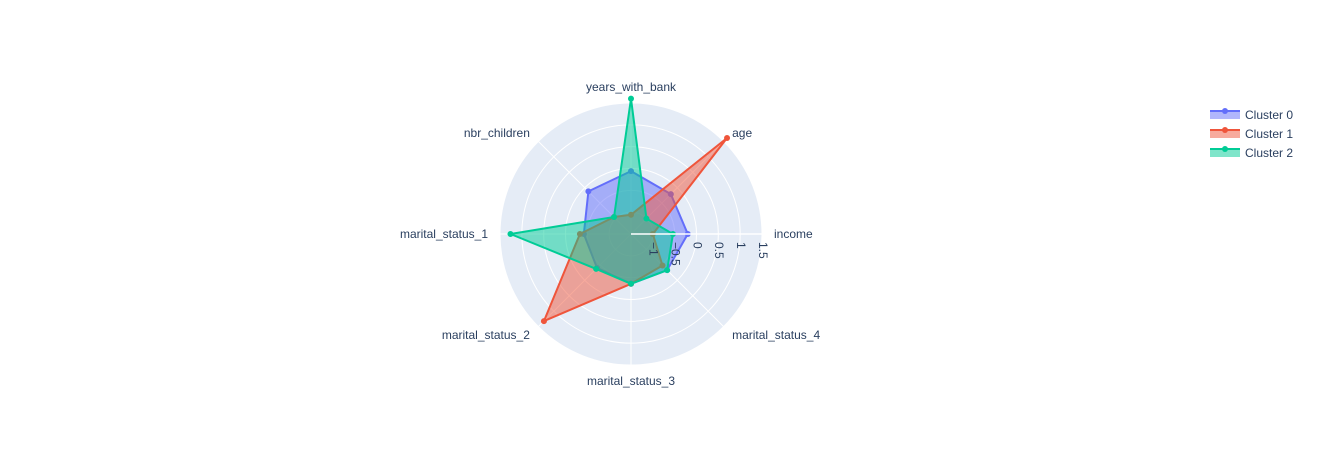 The width and height of the screenshot is (1317, 450). Describe the element at coordinates (742, 133) in the screenshot. I see `angular-label: age` at that location.